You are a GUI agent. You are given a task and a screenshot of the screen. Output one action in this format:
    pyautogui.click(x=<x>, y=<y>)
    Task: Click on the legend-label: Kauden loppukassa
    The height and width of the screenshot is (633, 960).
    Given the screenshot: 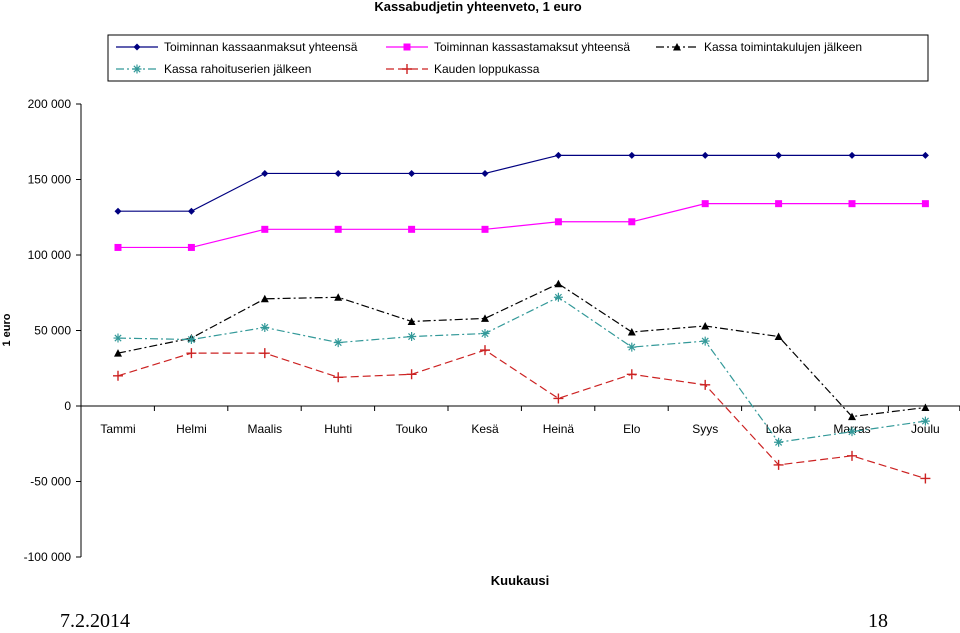 What is the action you would take?
    pyautogui.click(x=487, y=69)
    